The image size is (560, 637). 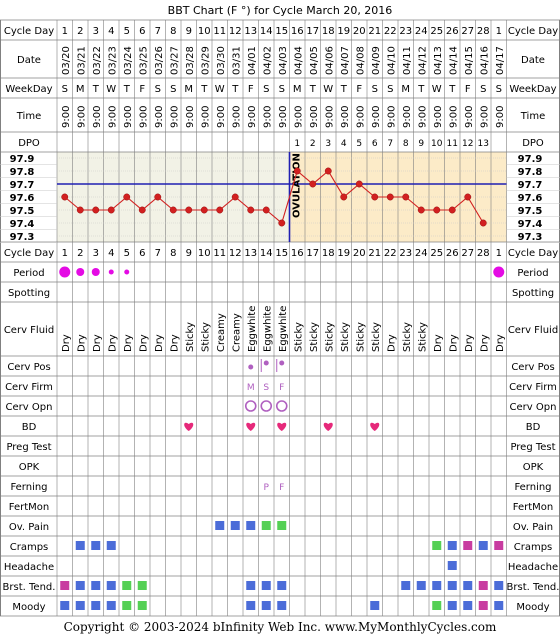 I want to click on row-label-left: Cerv Fluid, so click(x=29, y=330).